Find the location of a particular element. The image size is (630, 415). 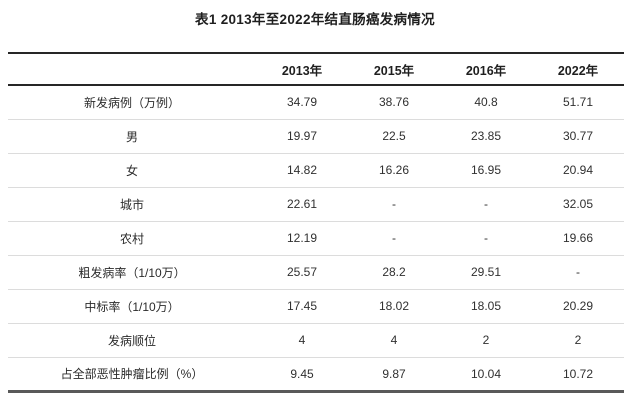

cell-value: 20.94 is located at coordinates (578, 170).